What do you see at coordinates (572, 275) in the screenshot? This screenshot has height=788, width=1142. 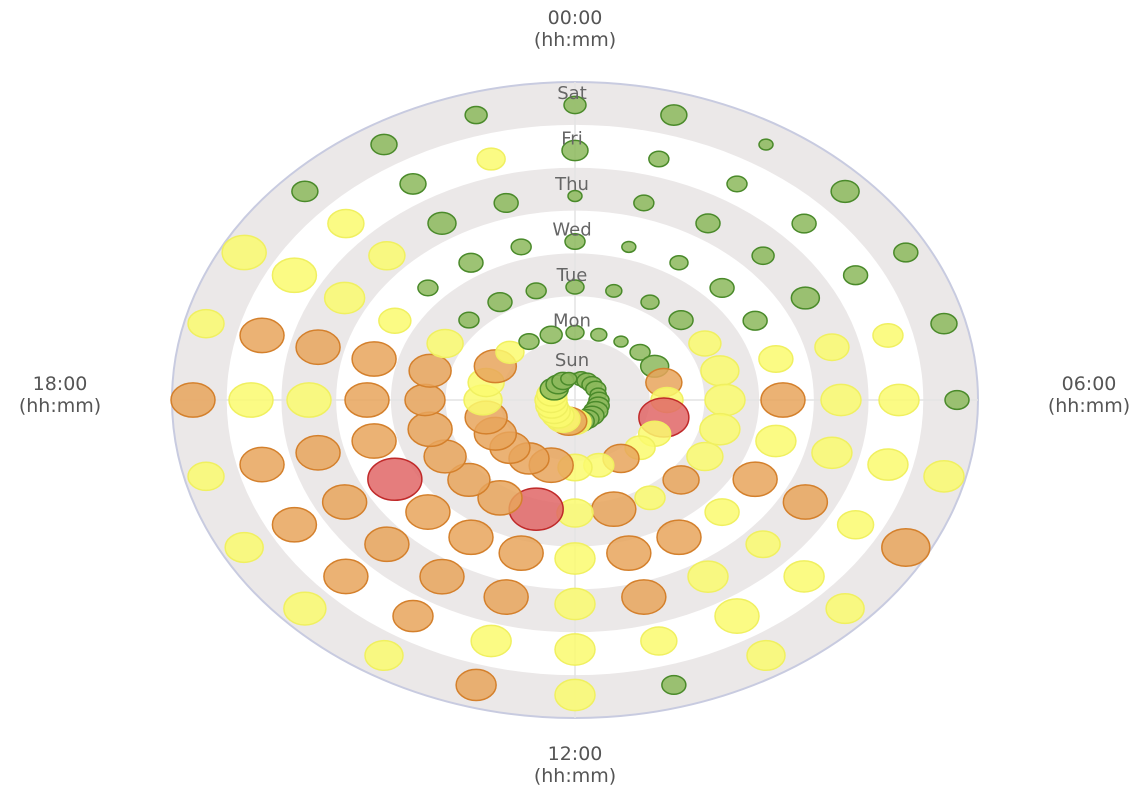 I see `ring-label-tue: Tue` at bounding box center [572, 275].